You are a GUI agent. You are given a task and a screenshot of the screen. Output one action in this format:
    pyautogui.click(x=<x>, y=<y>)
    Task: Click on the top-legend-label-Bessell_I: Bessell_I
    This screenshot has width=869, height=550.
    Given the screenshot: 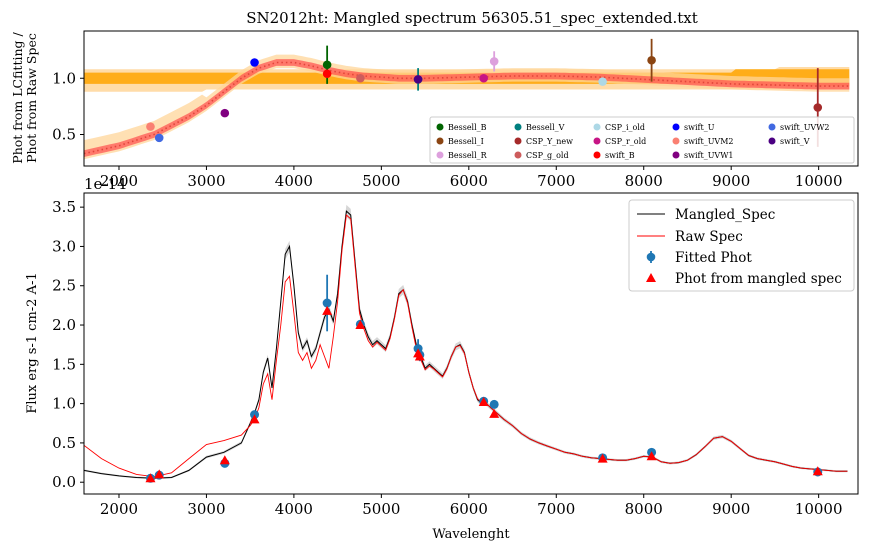 What is the action you would take?
    pyautogui.click(x=466, y=141)
    